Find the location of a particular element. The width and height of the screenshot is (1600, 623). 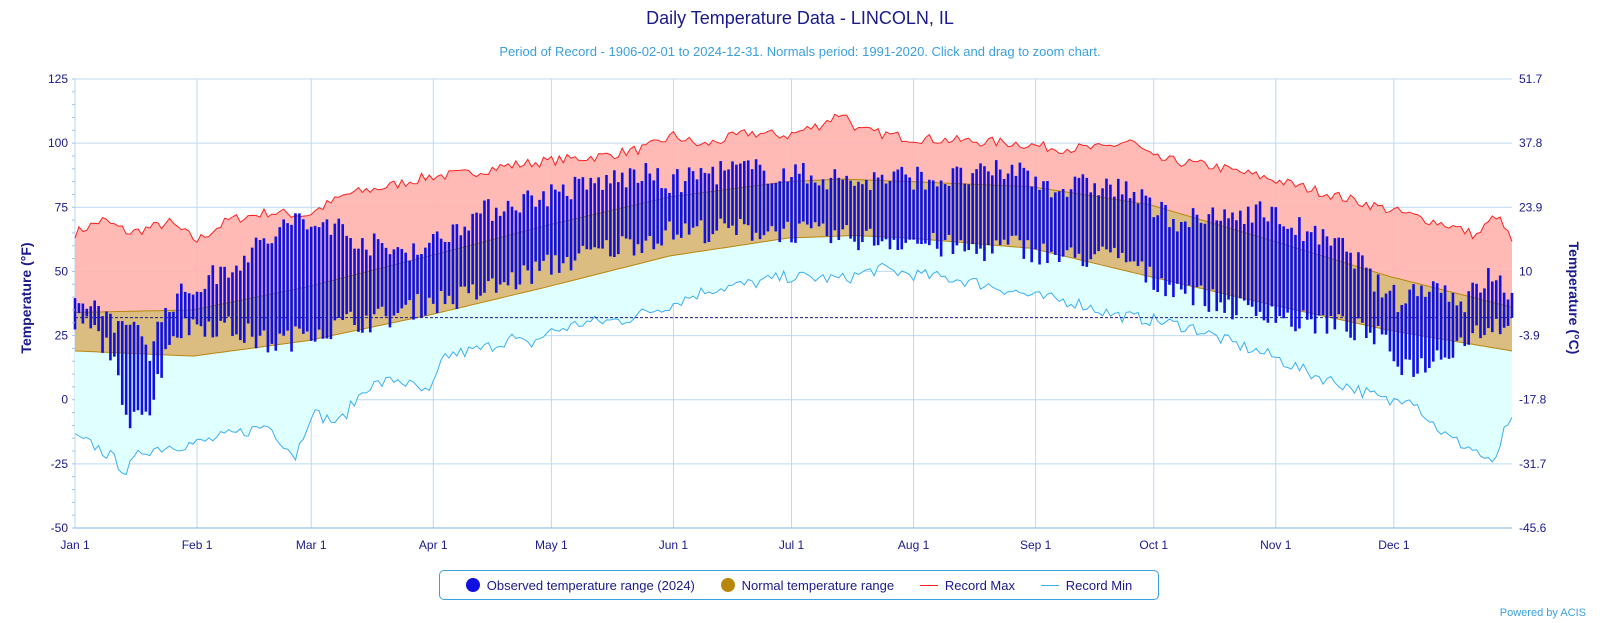

normal-dot-icon is located at coordinates (727, 585).